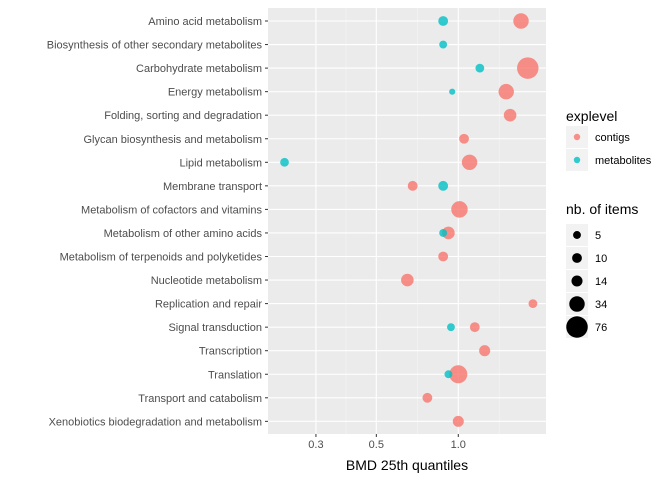 The image size is (672, 480). I want to click on size-legend-label: 14, so click(601, 282).